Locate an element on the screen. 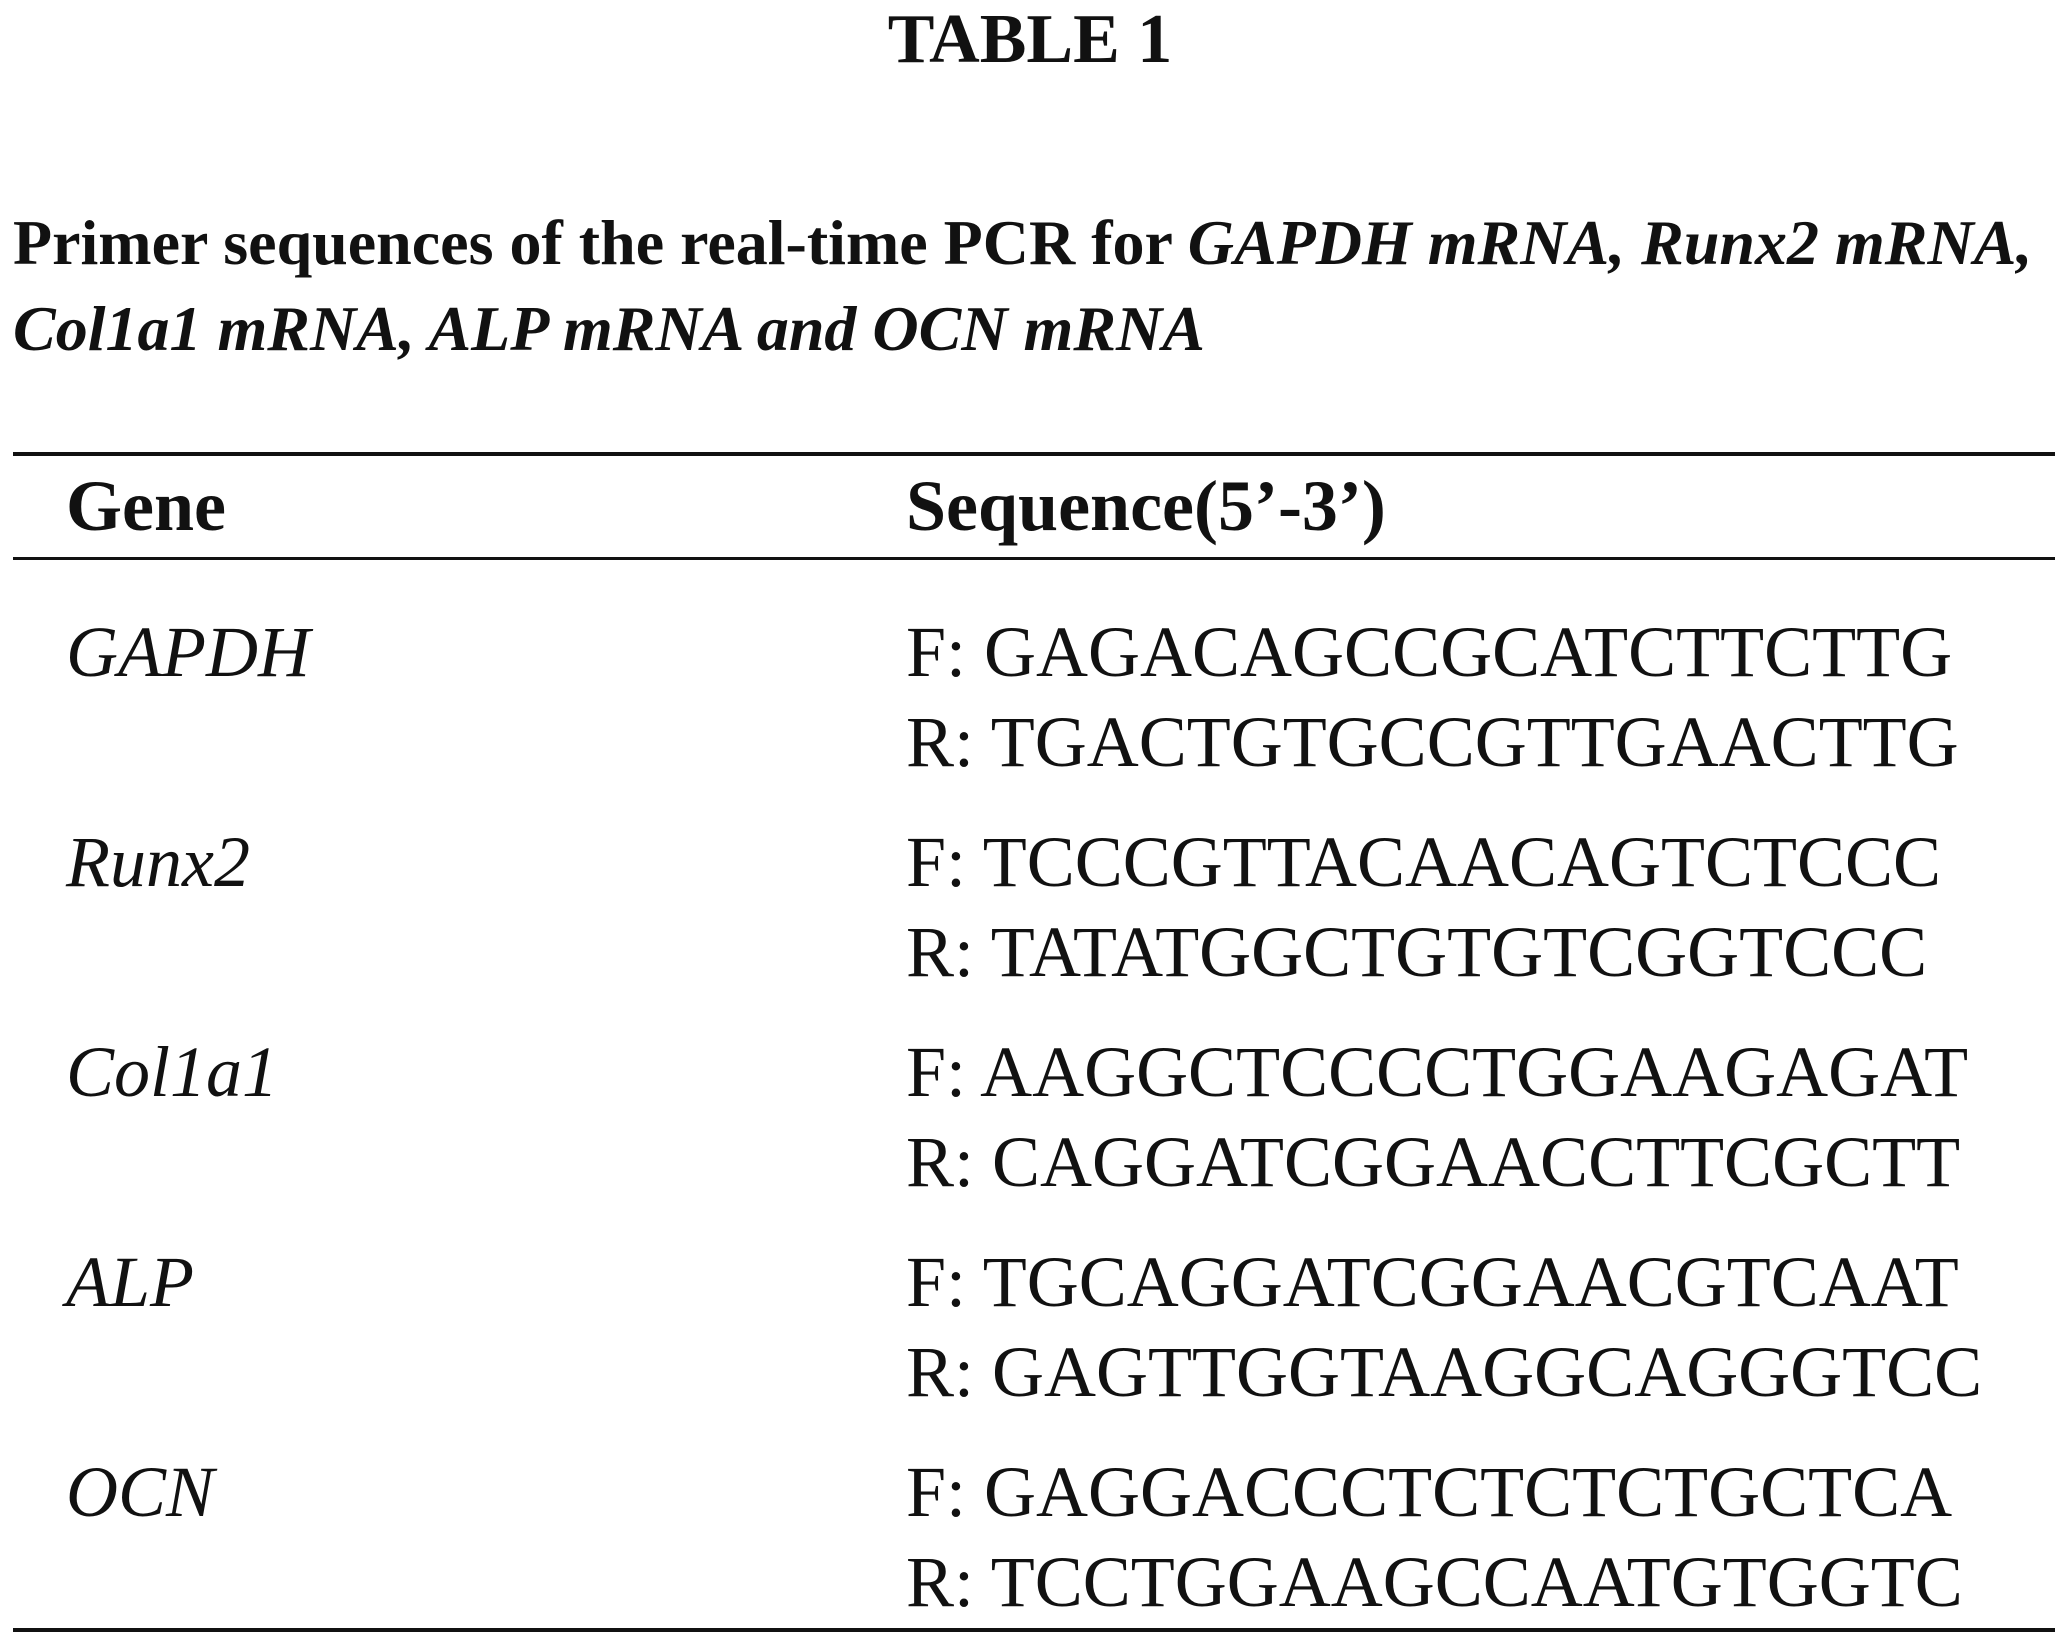 The width and height of the screenshot is (2060, 1639). forward-primer: F: GAGGACCCTCTCTCTGCTCA is located at coordinates (1429, 1492).